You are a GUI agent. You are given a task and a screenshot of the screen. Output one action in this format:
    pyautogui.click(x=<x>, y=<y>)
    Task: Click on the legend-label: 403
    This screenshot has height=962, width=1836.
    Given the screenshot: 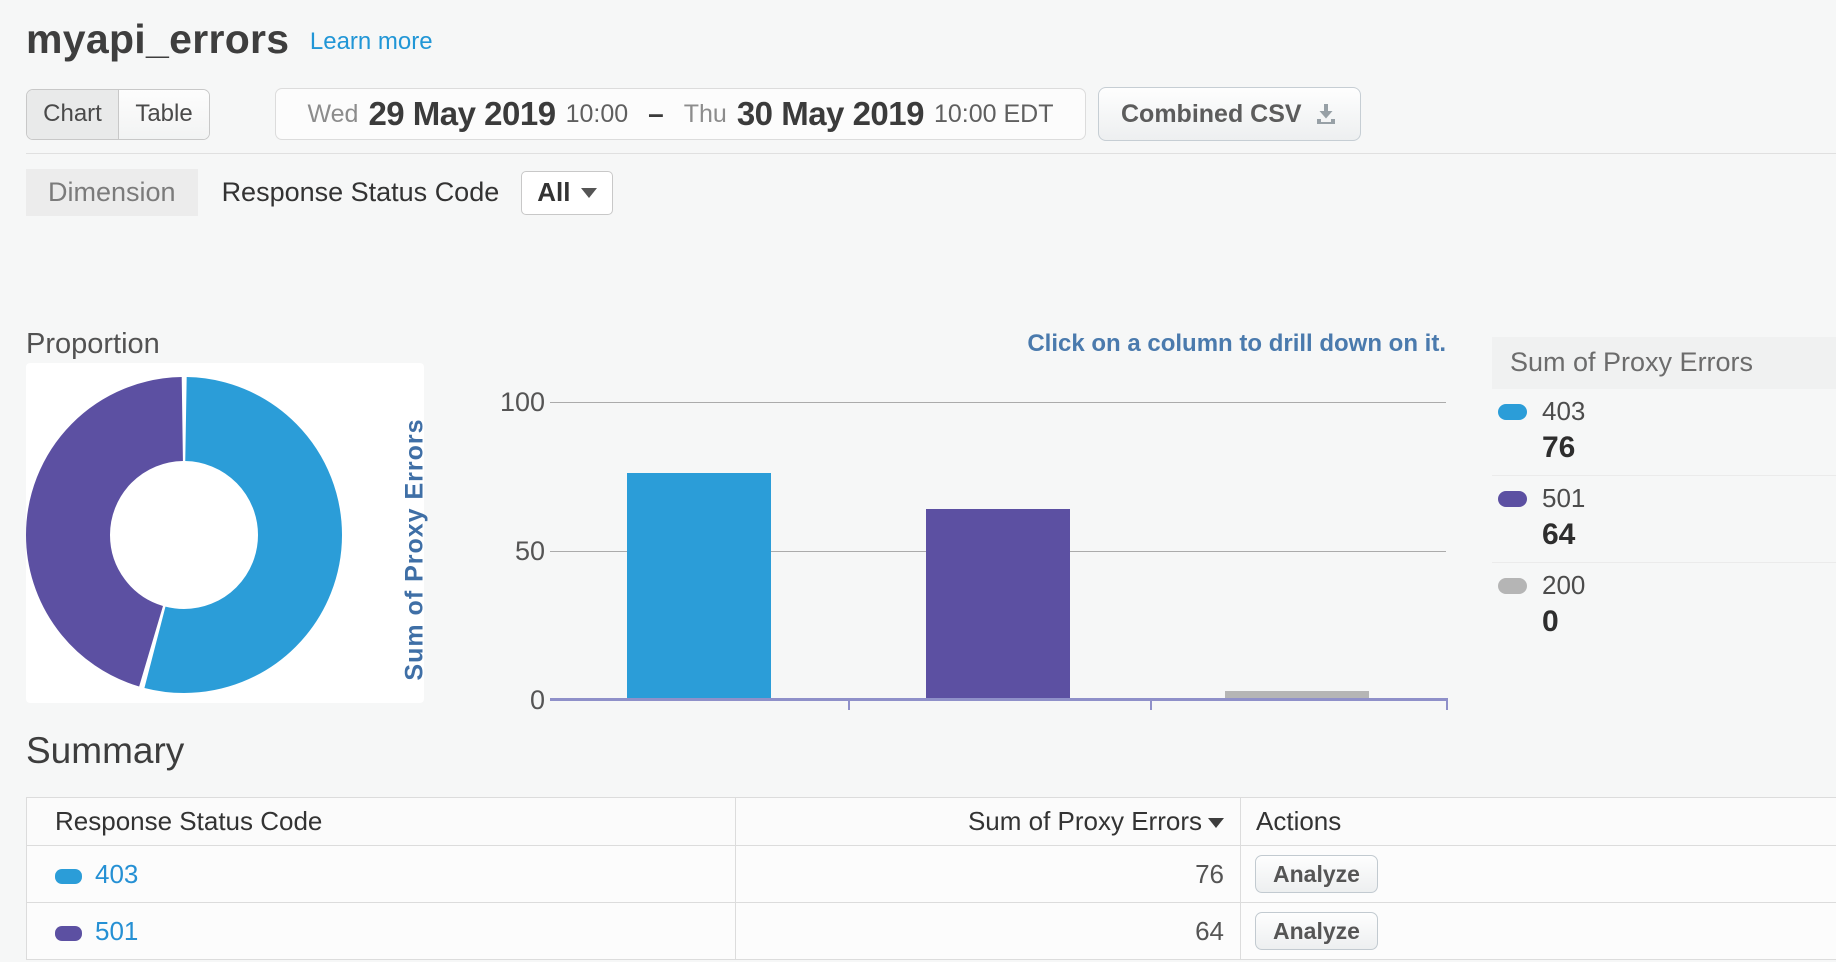 What is the action you would take?
    pyautogui.click(x=1564, y=411)
    